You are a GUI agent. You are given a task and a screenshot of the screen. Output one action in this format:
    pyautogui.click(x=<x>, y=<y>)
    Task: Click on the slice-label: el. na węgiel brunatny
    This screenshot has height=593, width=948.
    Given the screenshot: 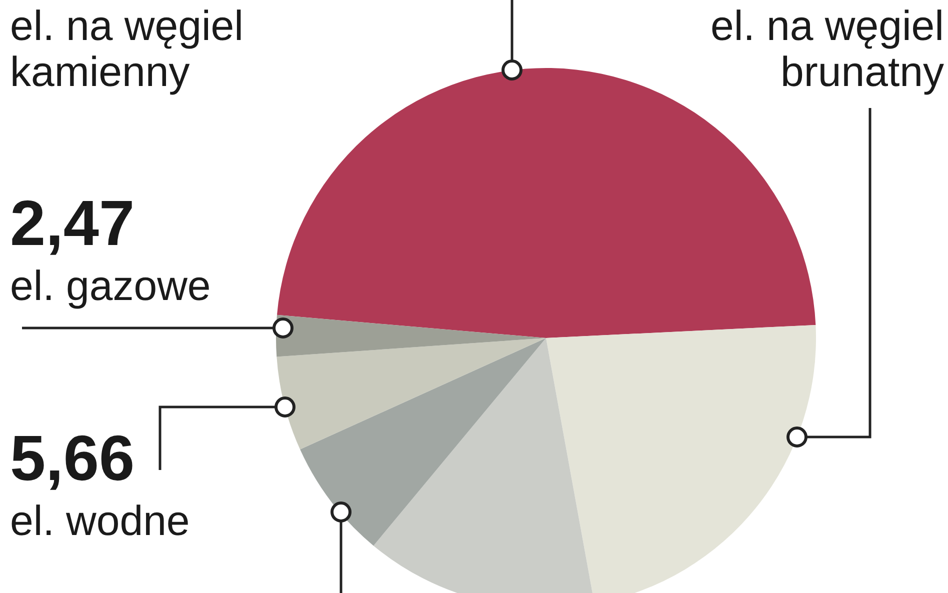 What is the action you would take?
    pyautogui.click(x=827, y=48)
    